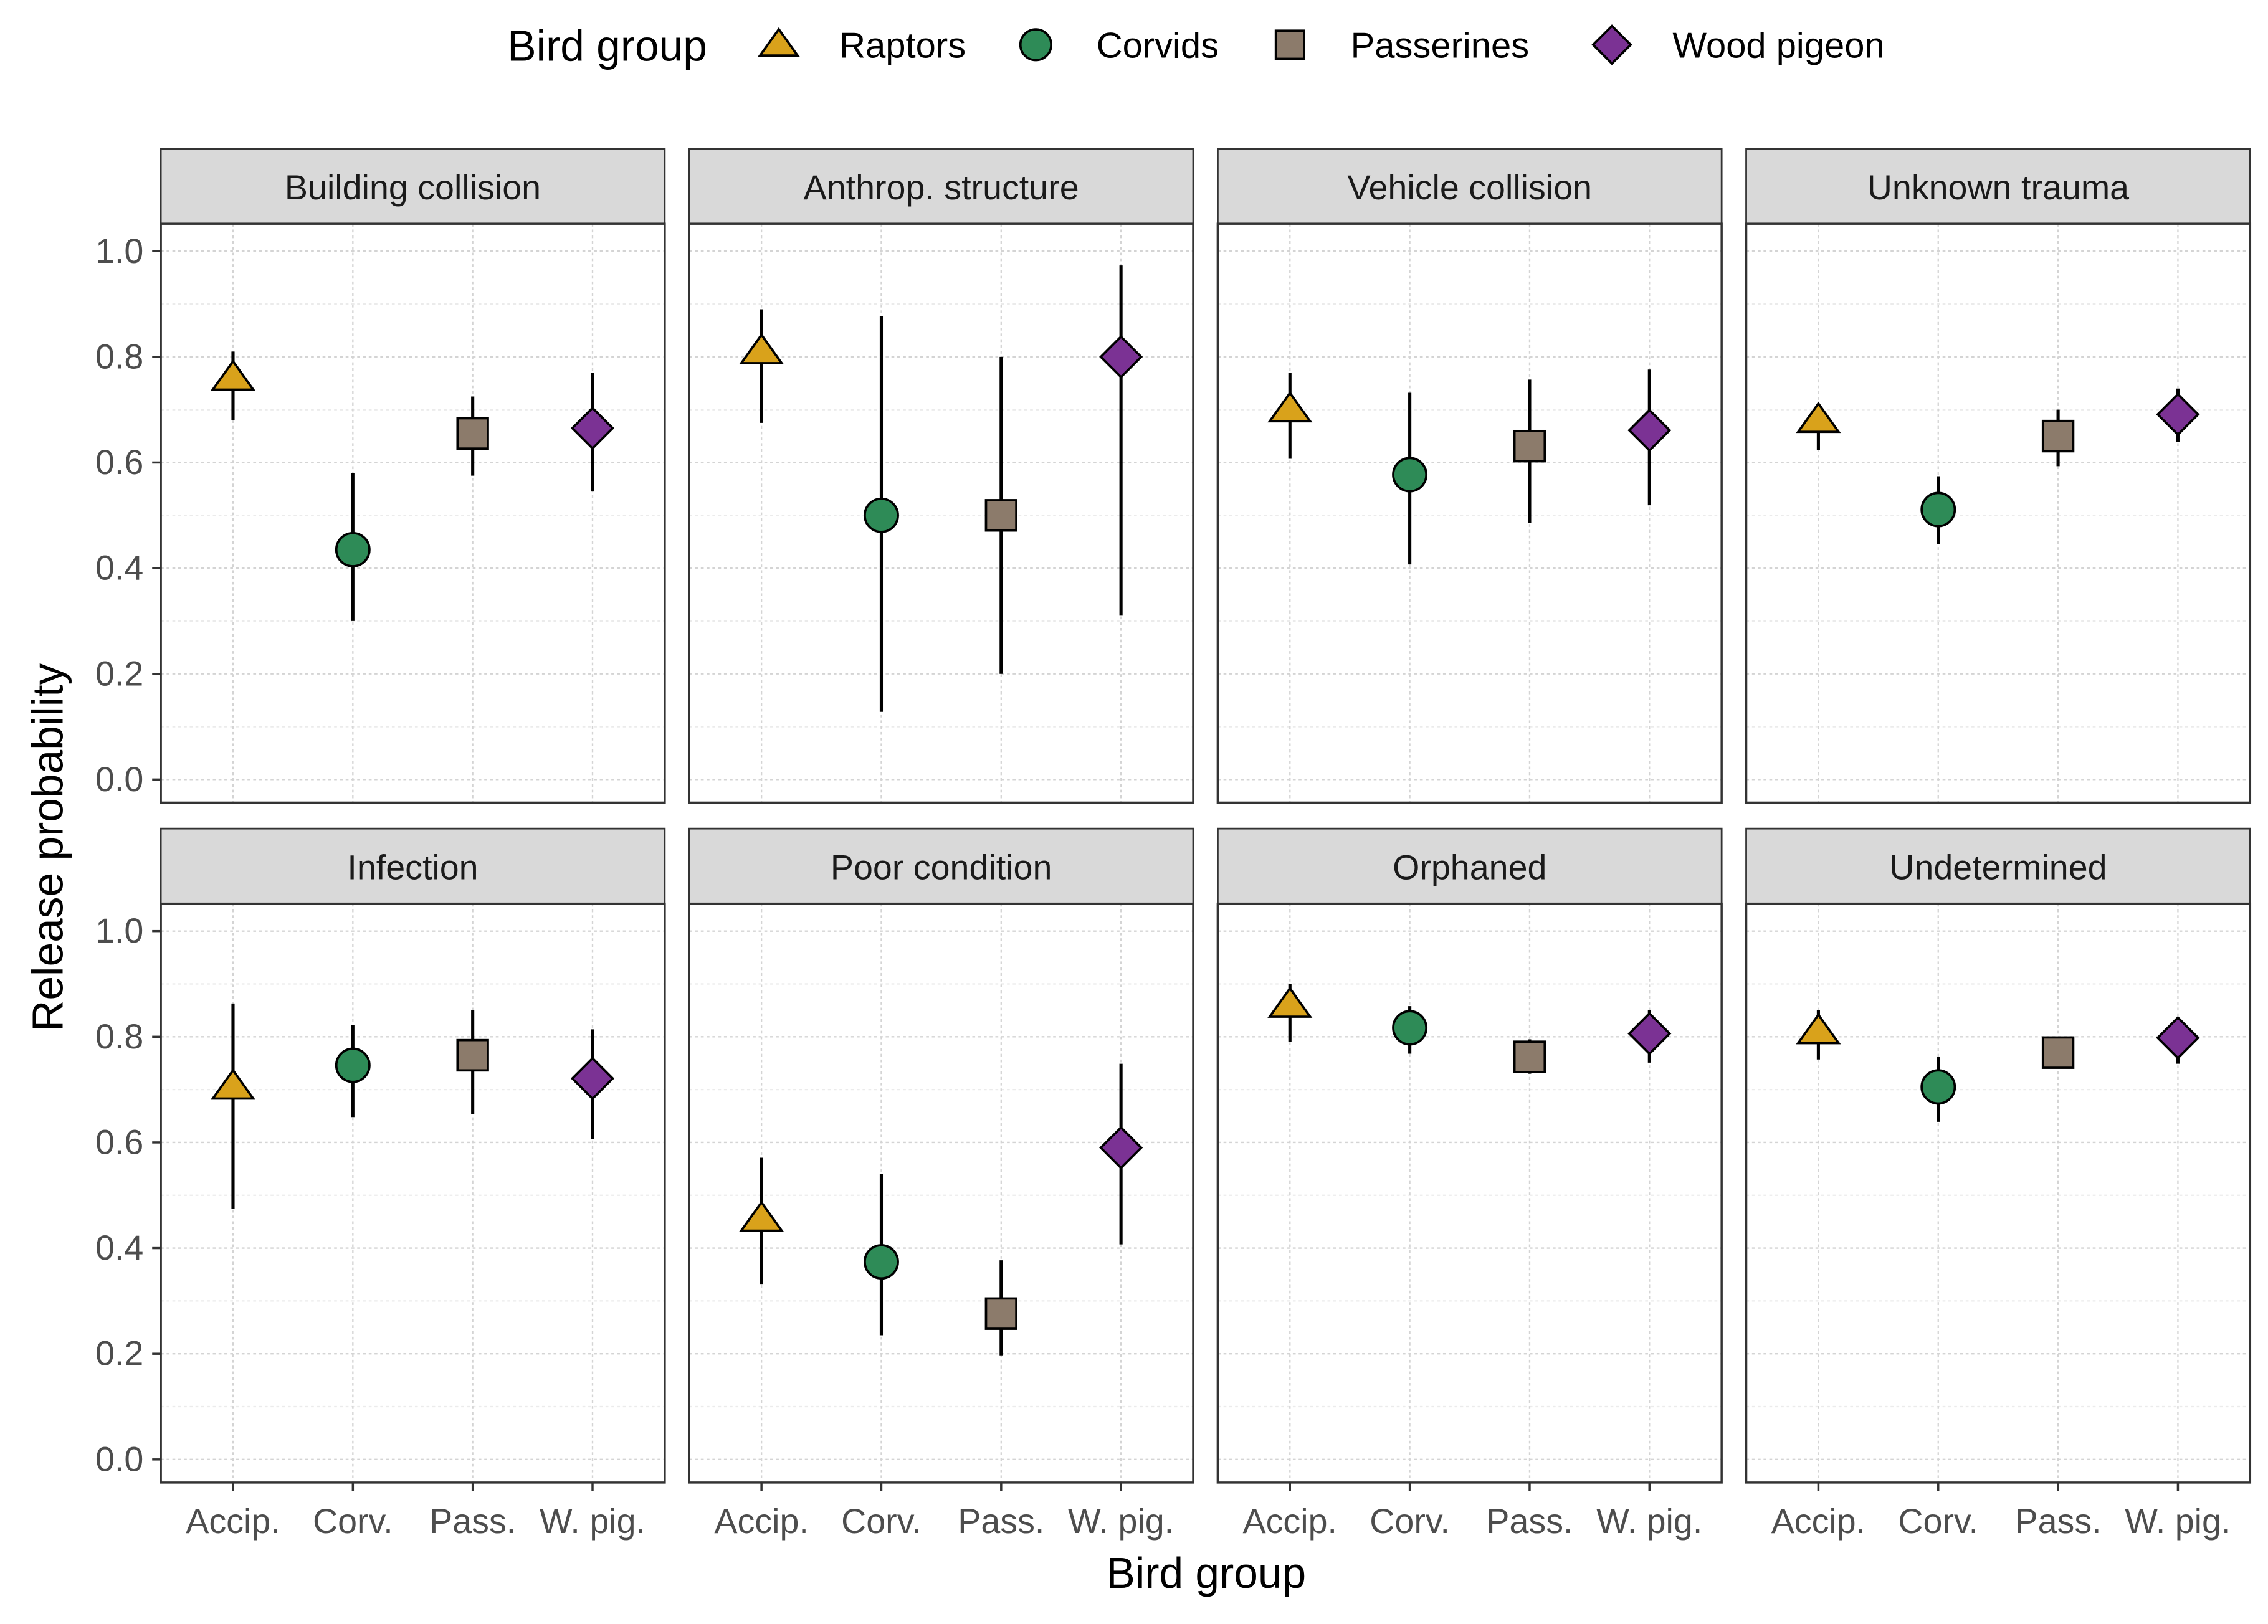 This screenshot has width=2268, height=1624. Describe the element at coordinates (941, 188) in the screenshot. I see `facet-title: Anthrop. structure` at that location.